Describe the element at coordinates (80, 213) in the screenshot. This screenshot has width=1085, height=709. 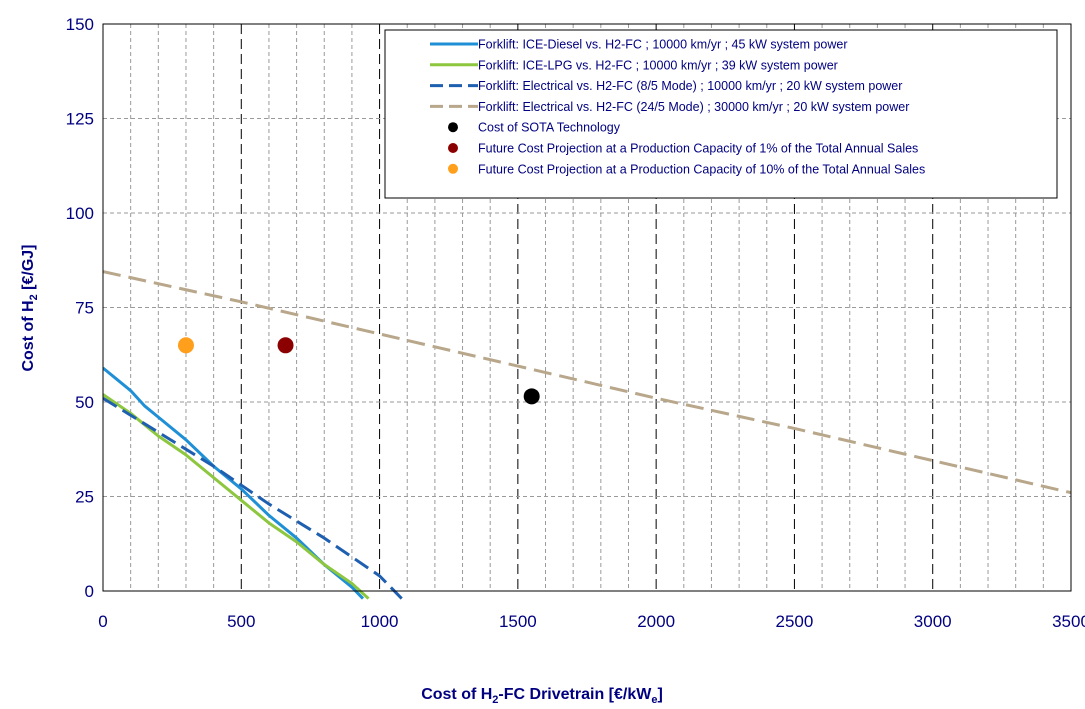
I see `y-tick-label: 100` at that location.